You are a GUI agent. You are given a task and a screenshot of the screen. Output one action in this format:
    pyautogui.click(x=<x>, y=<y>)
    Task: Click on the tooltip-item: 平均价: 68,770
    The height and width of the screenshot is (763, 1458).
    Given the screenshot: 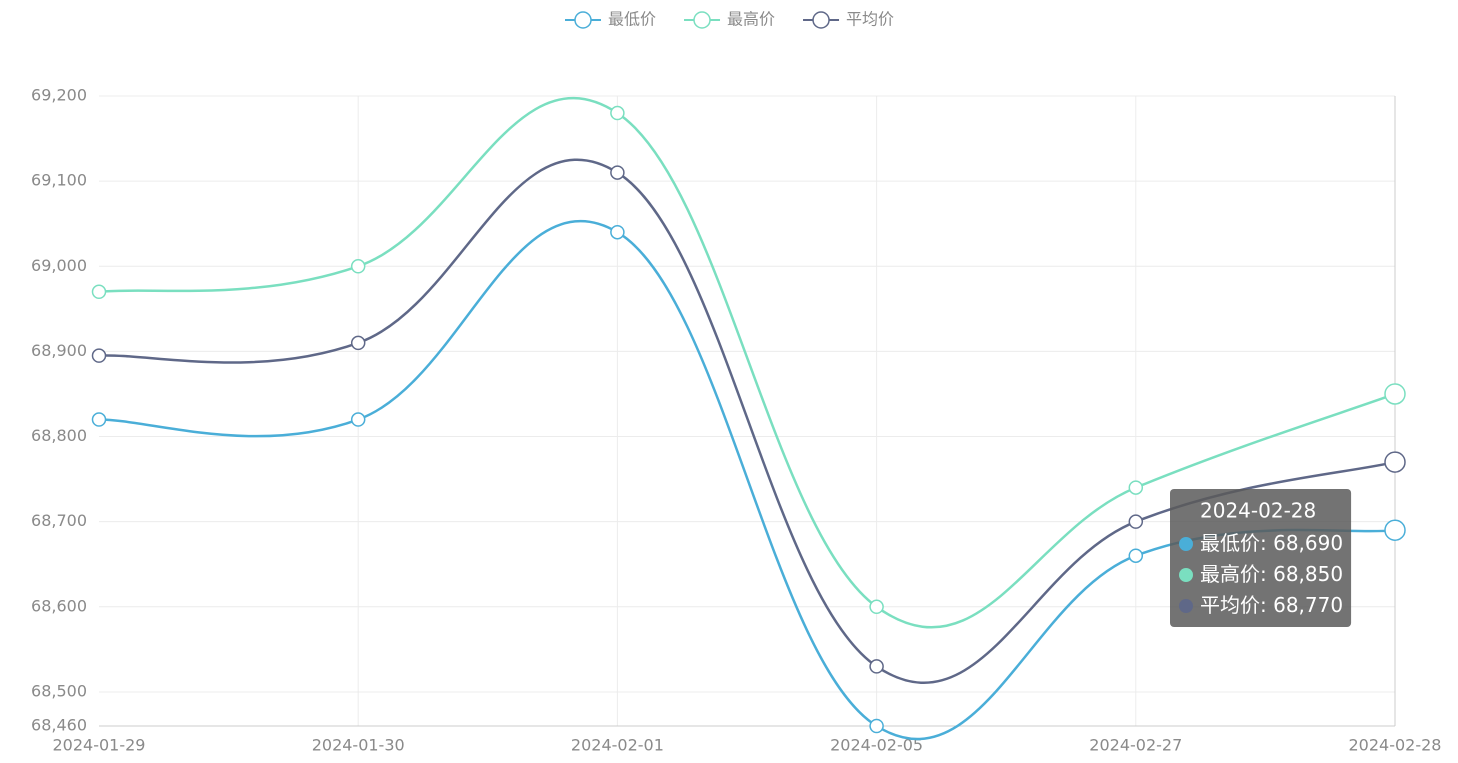 What is the action you would take?
    pyautogui.click(x=1271, y=605)
    